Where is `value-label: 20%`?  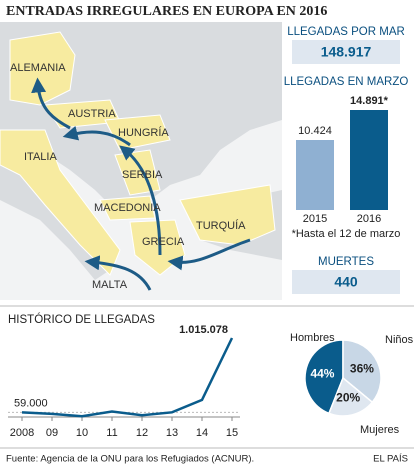
value-label: 20% is located at coordinates (348, 397).